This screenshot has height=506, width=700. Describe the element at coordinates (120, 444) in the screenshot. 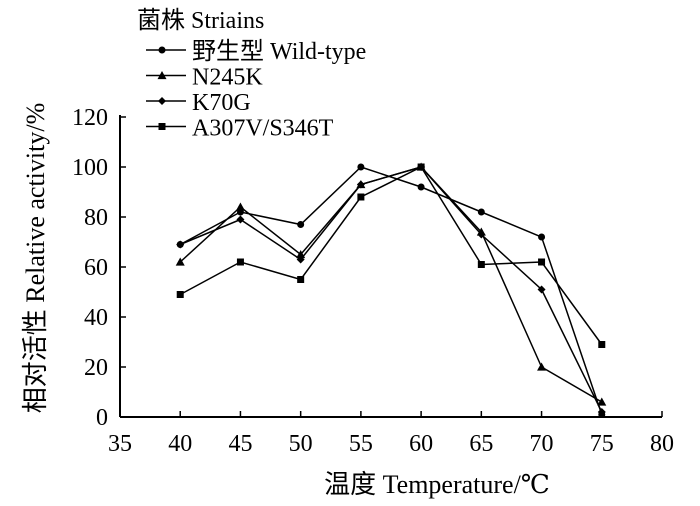

I see `x-tick-label: 35` at that location.